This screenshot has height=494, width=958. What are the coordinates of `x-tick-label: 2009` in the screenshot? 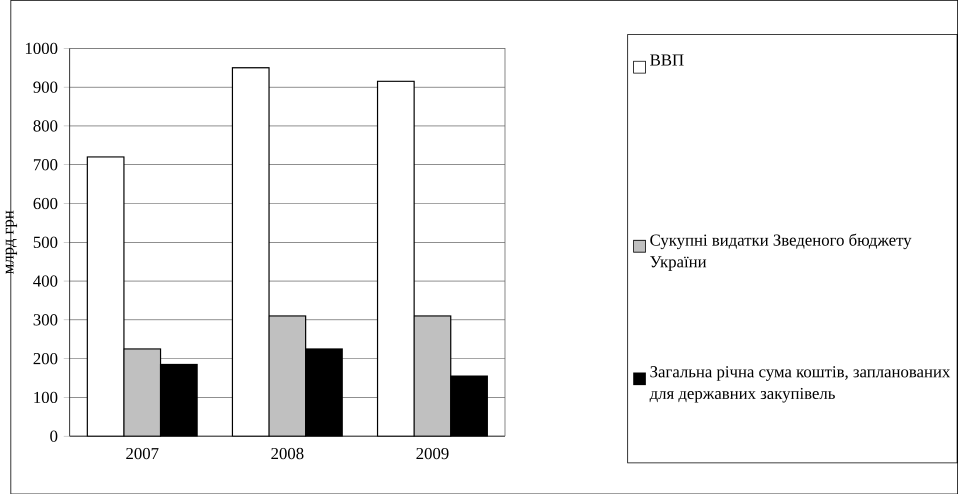 It's located at (432, 453).